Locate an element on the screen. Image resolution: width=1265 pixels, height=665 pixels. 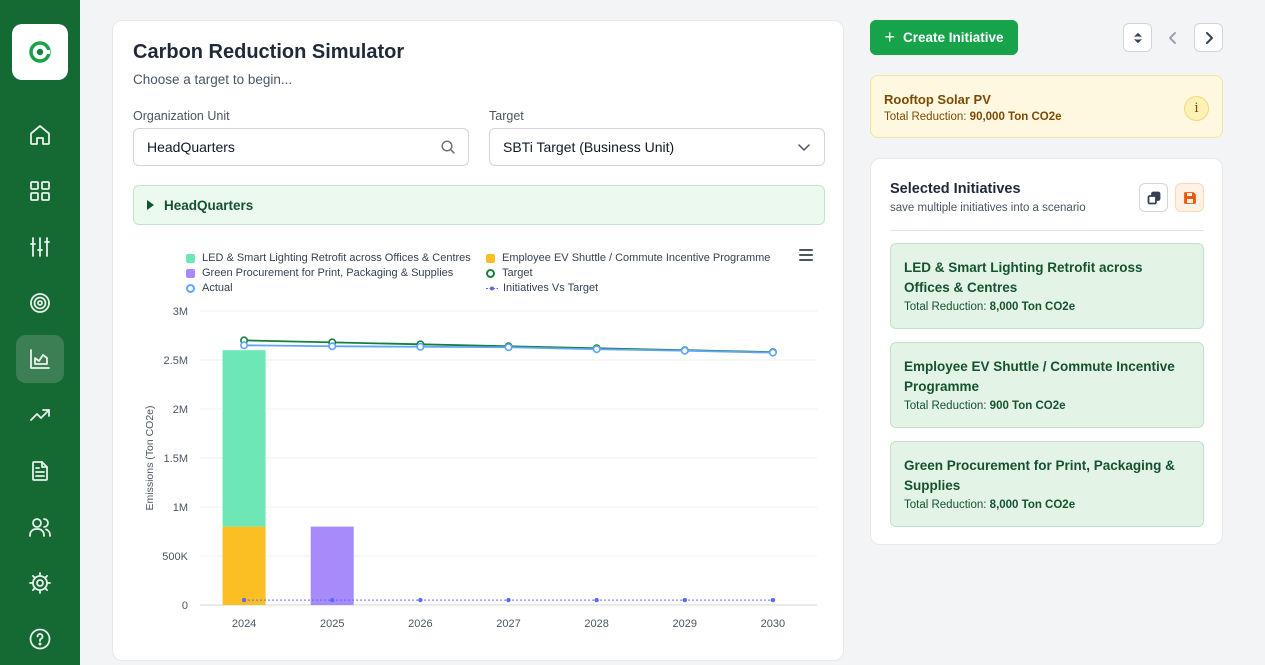
nav-targets is located at coordinates (40, 303).